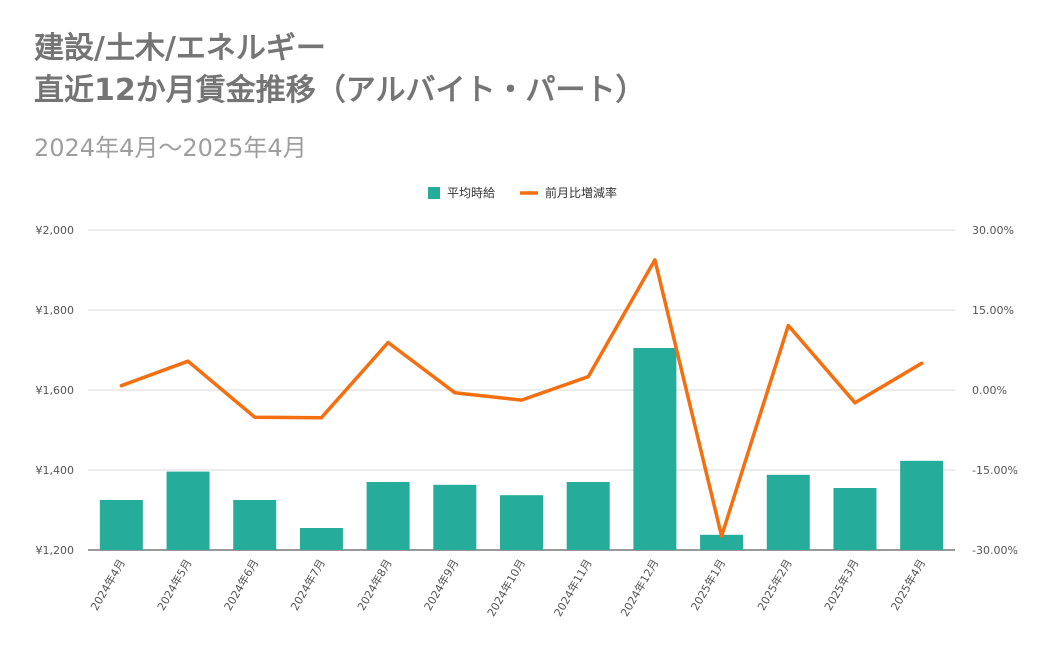 This screenshot has width=1051, height=650. I want to click on x-axis-tick-label: 2025年4月, so click(908, 585).